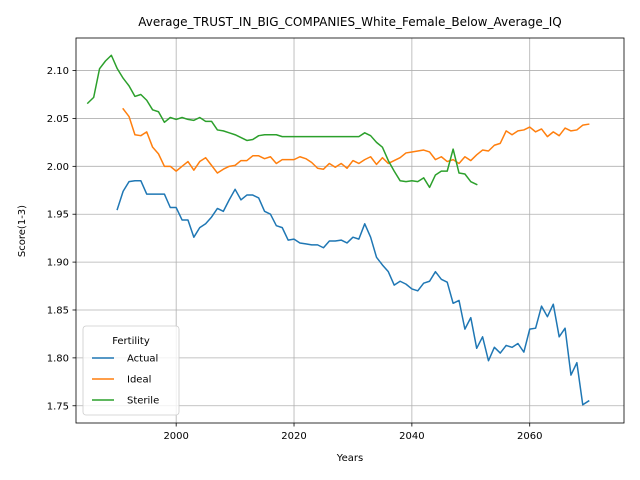 This screenshot has height=480, width=640. I want to click on legend: Fertility Actual Ideal Sterile, so click(131, 370).